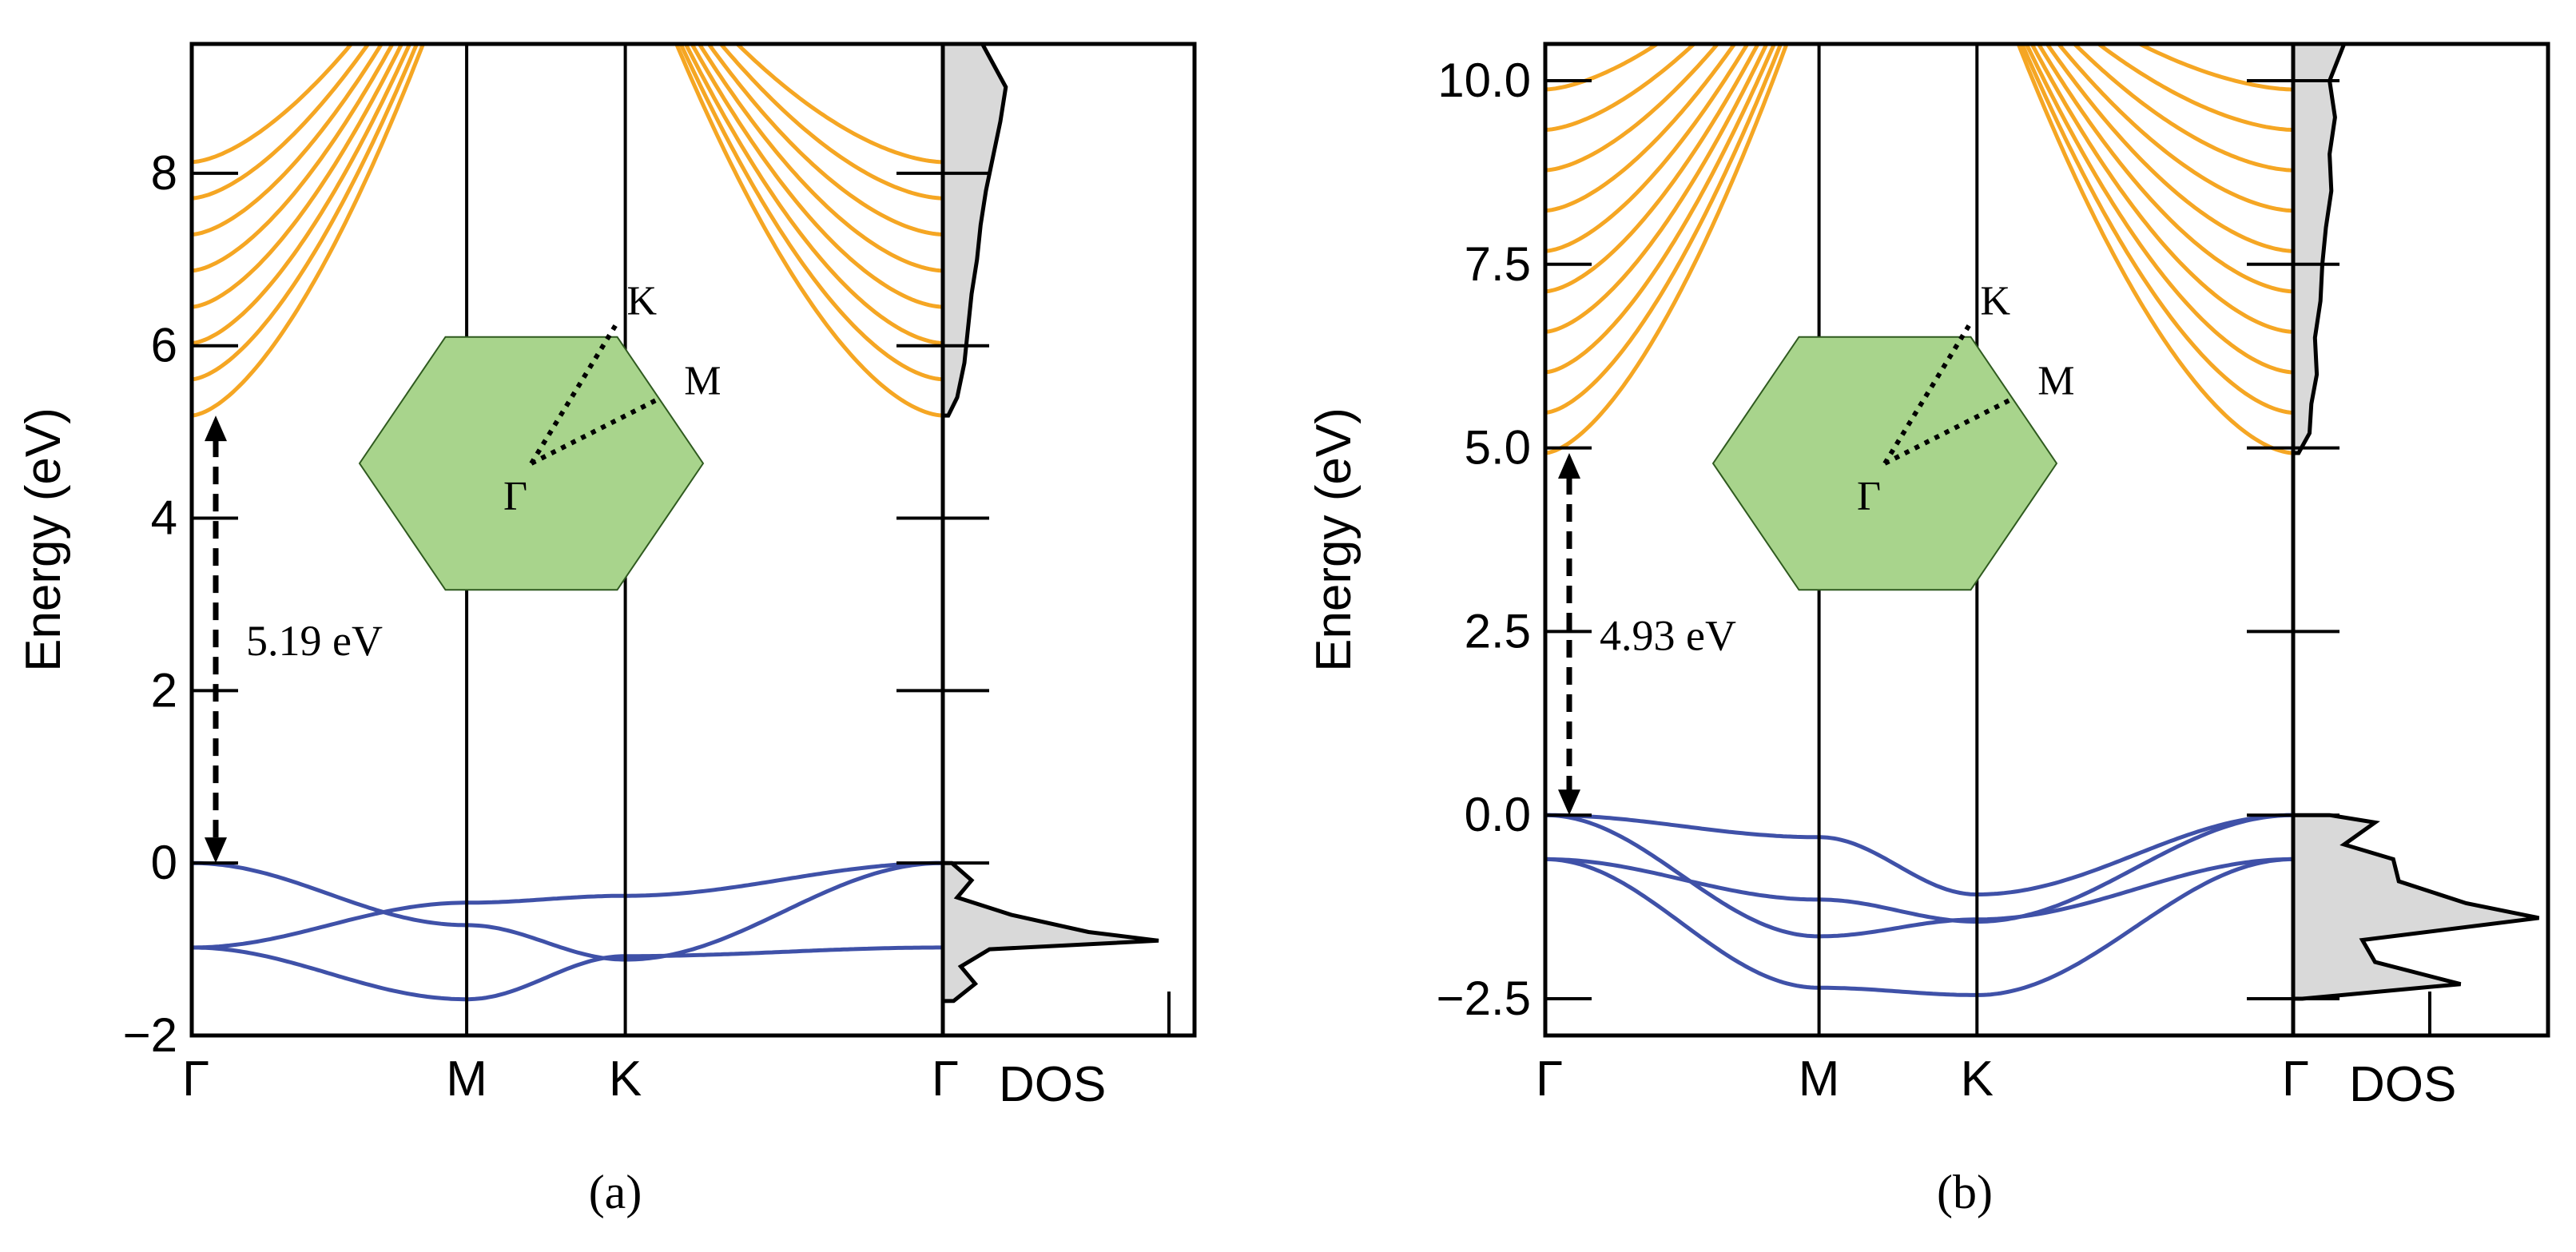 Image resolution: width=2576 pixels, height=1252 pixels. Describe the element at coordinates (314, 641) in the screenshot. I see `gap-annotation: 5.19 eV` at that location.